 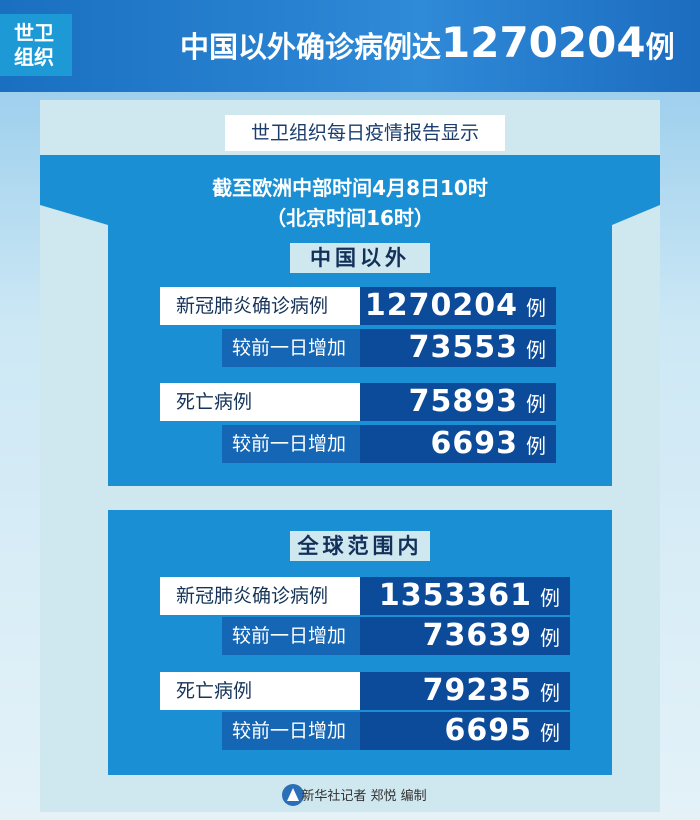 I want to click on row-value: 6695 例, so click(x=465, y=731).